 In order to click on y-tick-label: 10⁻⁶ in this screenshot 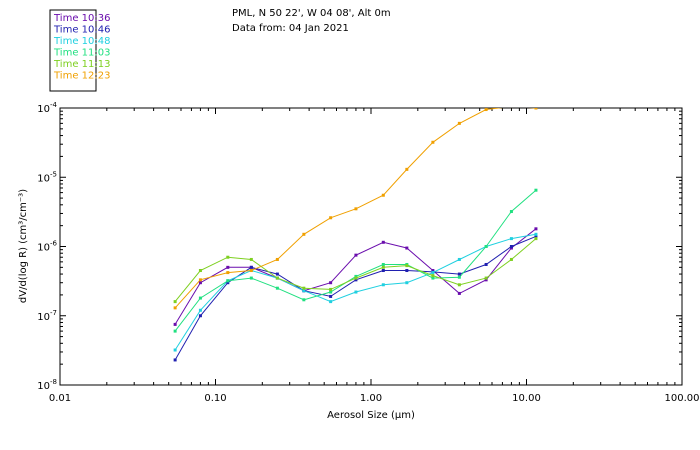, I will do `click(47, 247)`.